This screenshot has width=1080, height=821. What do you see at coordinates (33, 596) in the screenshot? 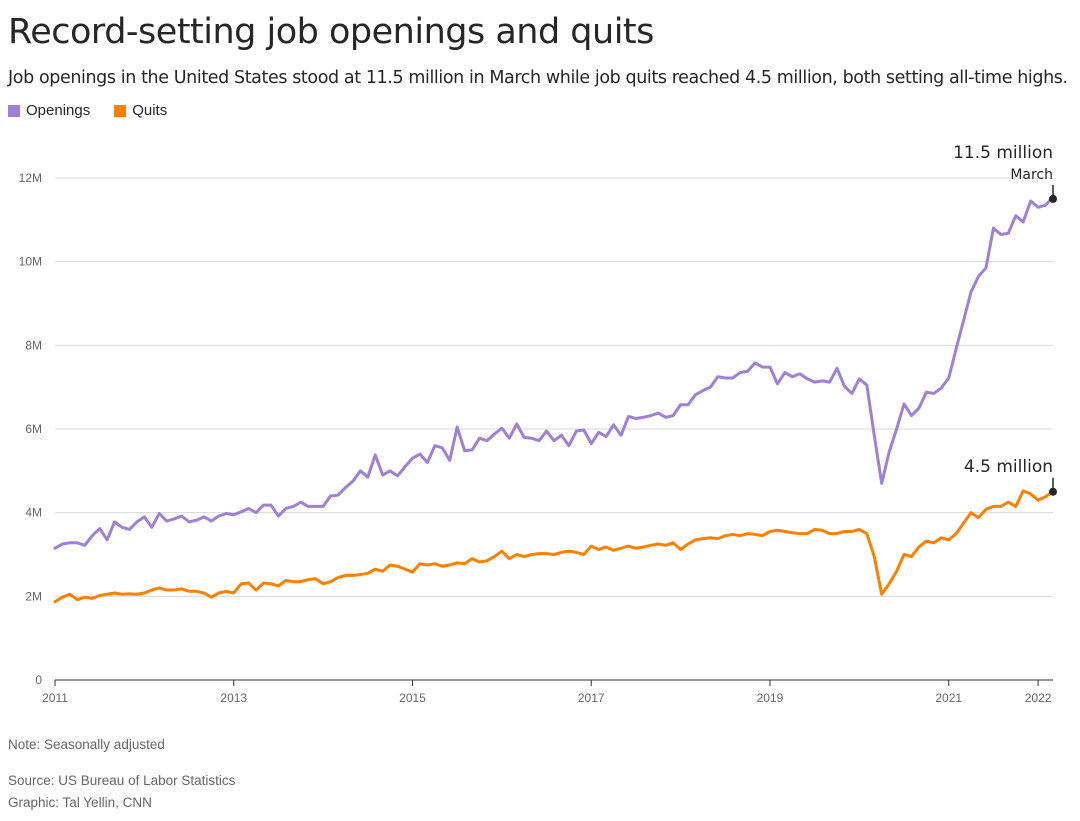
I see `y-tick-label: 2M` at bounding box center [33, 596].